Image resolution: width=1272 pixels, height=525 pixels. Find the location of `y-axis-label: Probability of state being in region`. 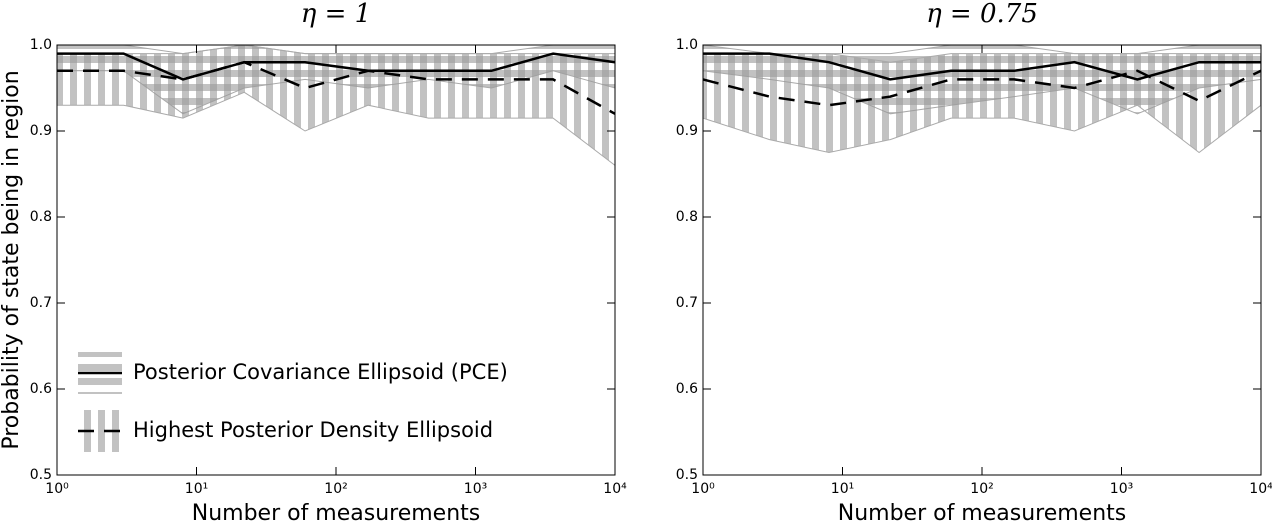

y-axis-label: Probability of state being in region is located at coordinates (12, 259).